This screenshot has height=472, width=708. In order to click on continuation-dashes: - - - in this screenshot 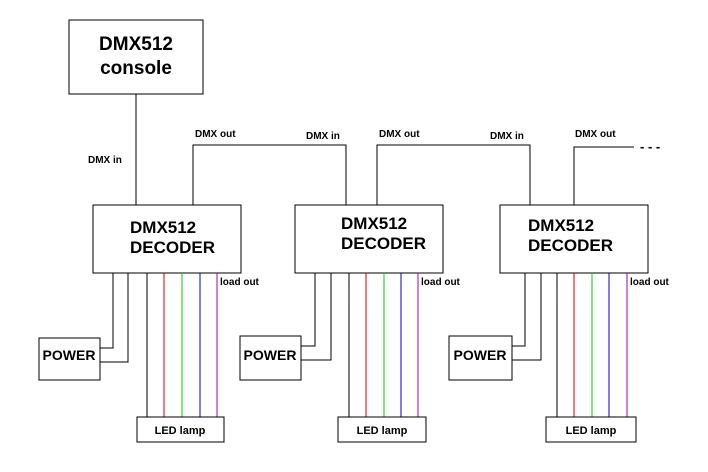, I will do `click(650, 146)`.